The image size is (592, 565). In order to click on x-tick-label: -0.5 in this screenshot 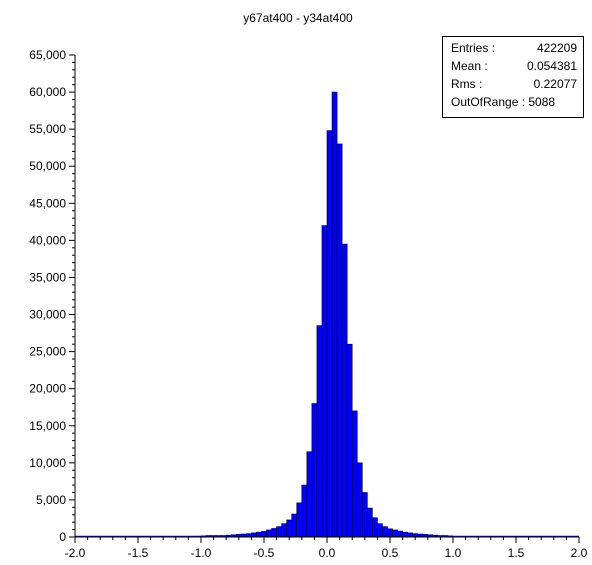, I will do `click(264, 553)`.